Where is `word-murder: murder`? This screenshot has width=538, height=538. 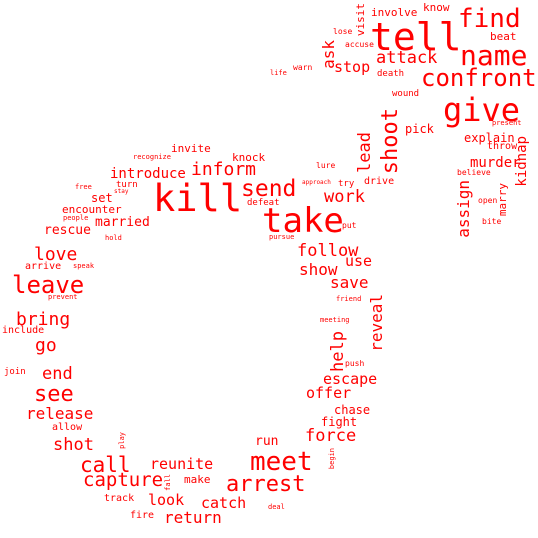
word-murder: murder is located at coordinates (495, 163).